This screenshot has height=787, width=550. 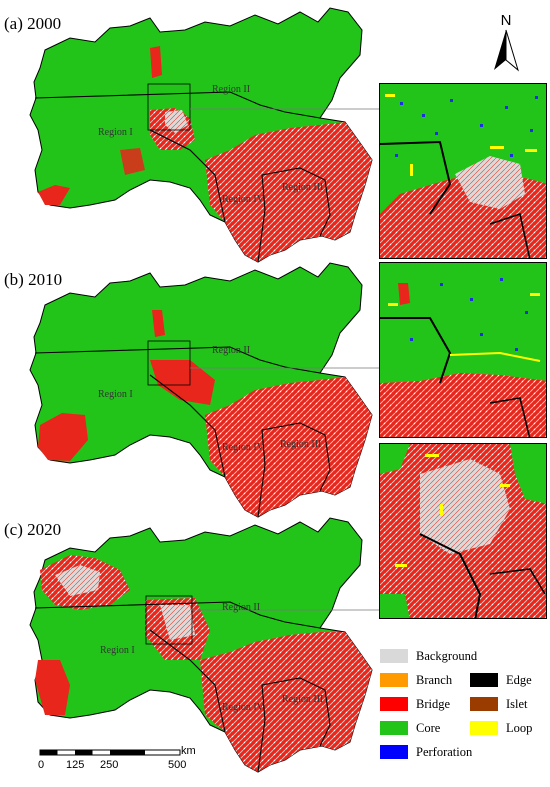 What do you see at coordinates (463, 171) in the screenshot?
I see `inset-2000` at bounding box center [463, 171].